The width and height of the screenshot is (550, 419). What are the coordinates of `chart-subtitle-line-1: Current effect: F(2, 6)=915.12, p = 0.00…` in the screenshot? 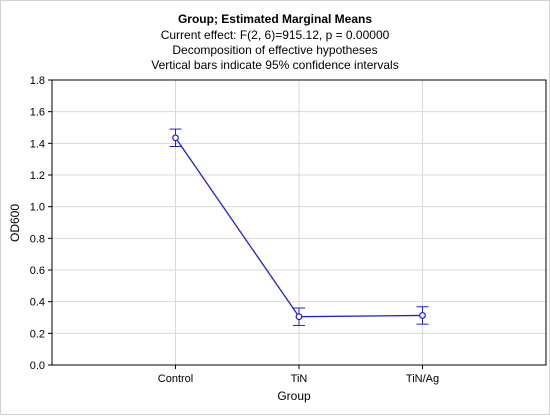 It's located at (275, 35).